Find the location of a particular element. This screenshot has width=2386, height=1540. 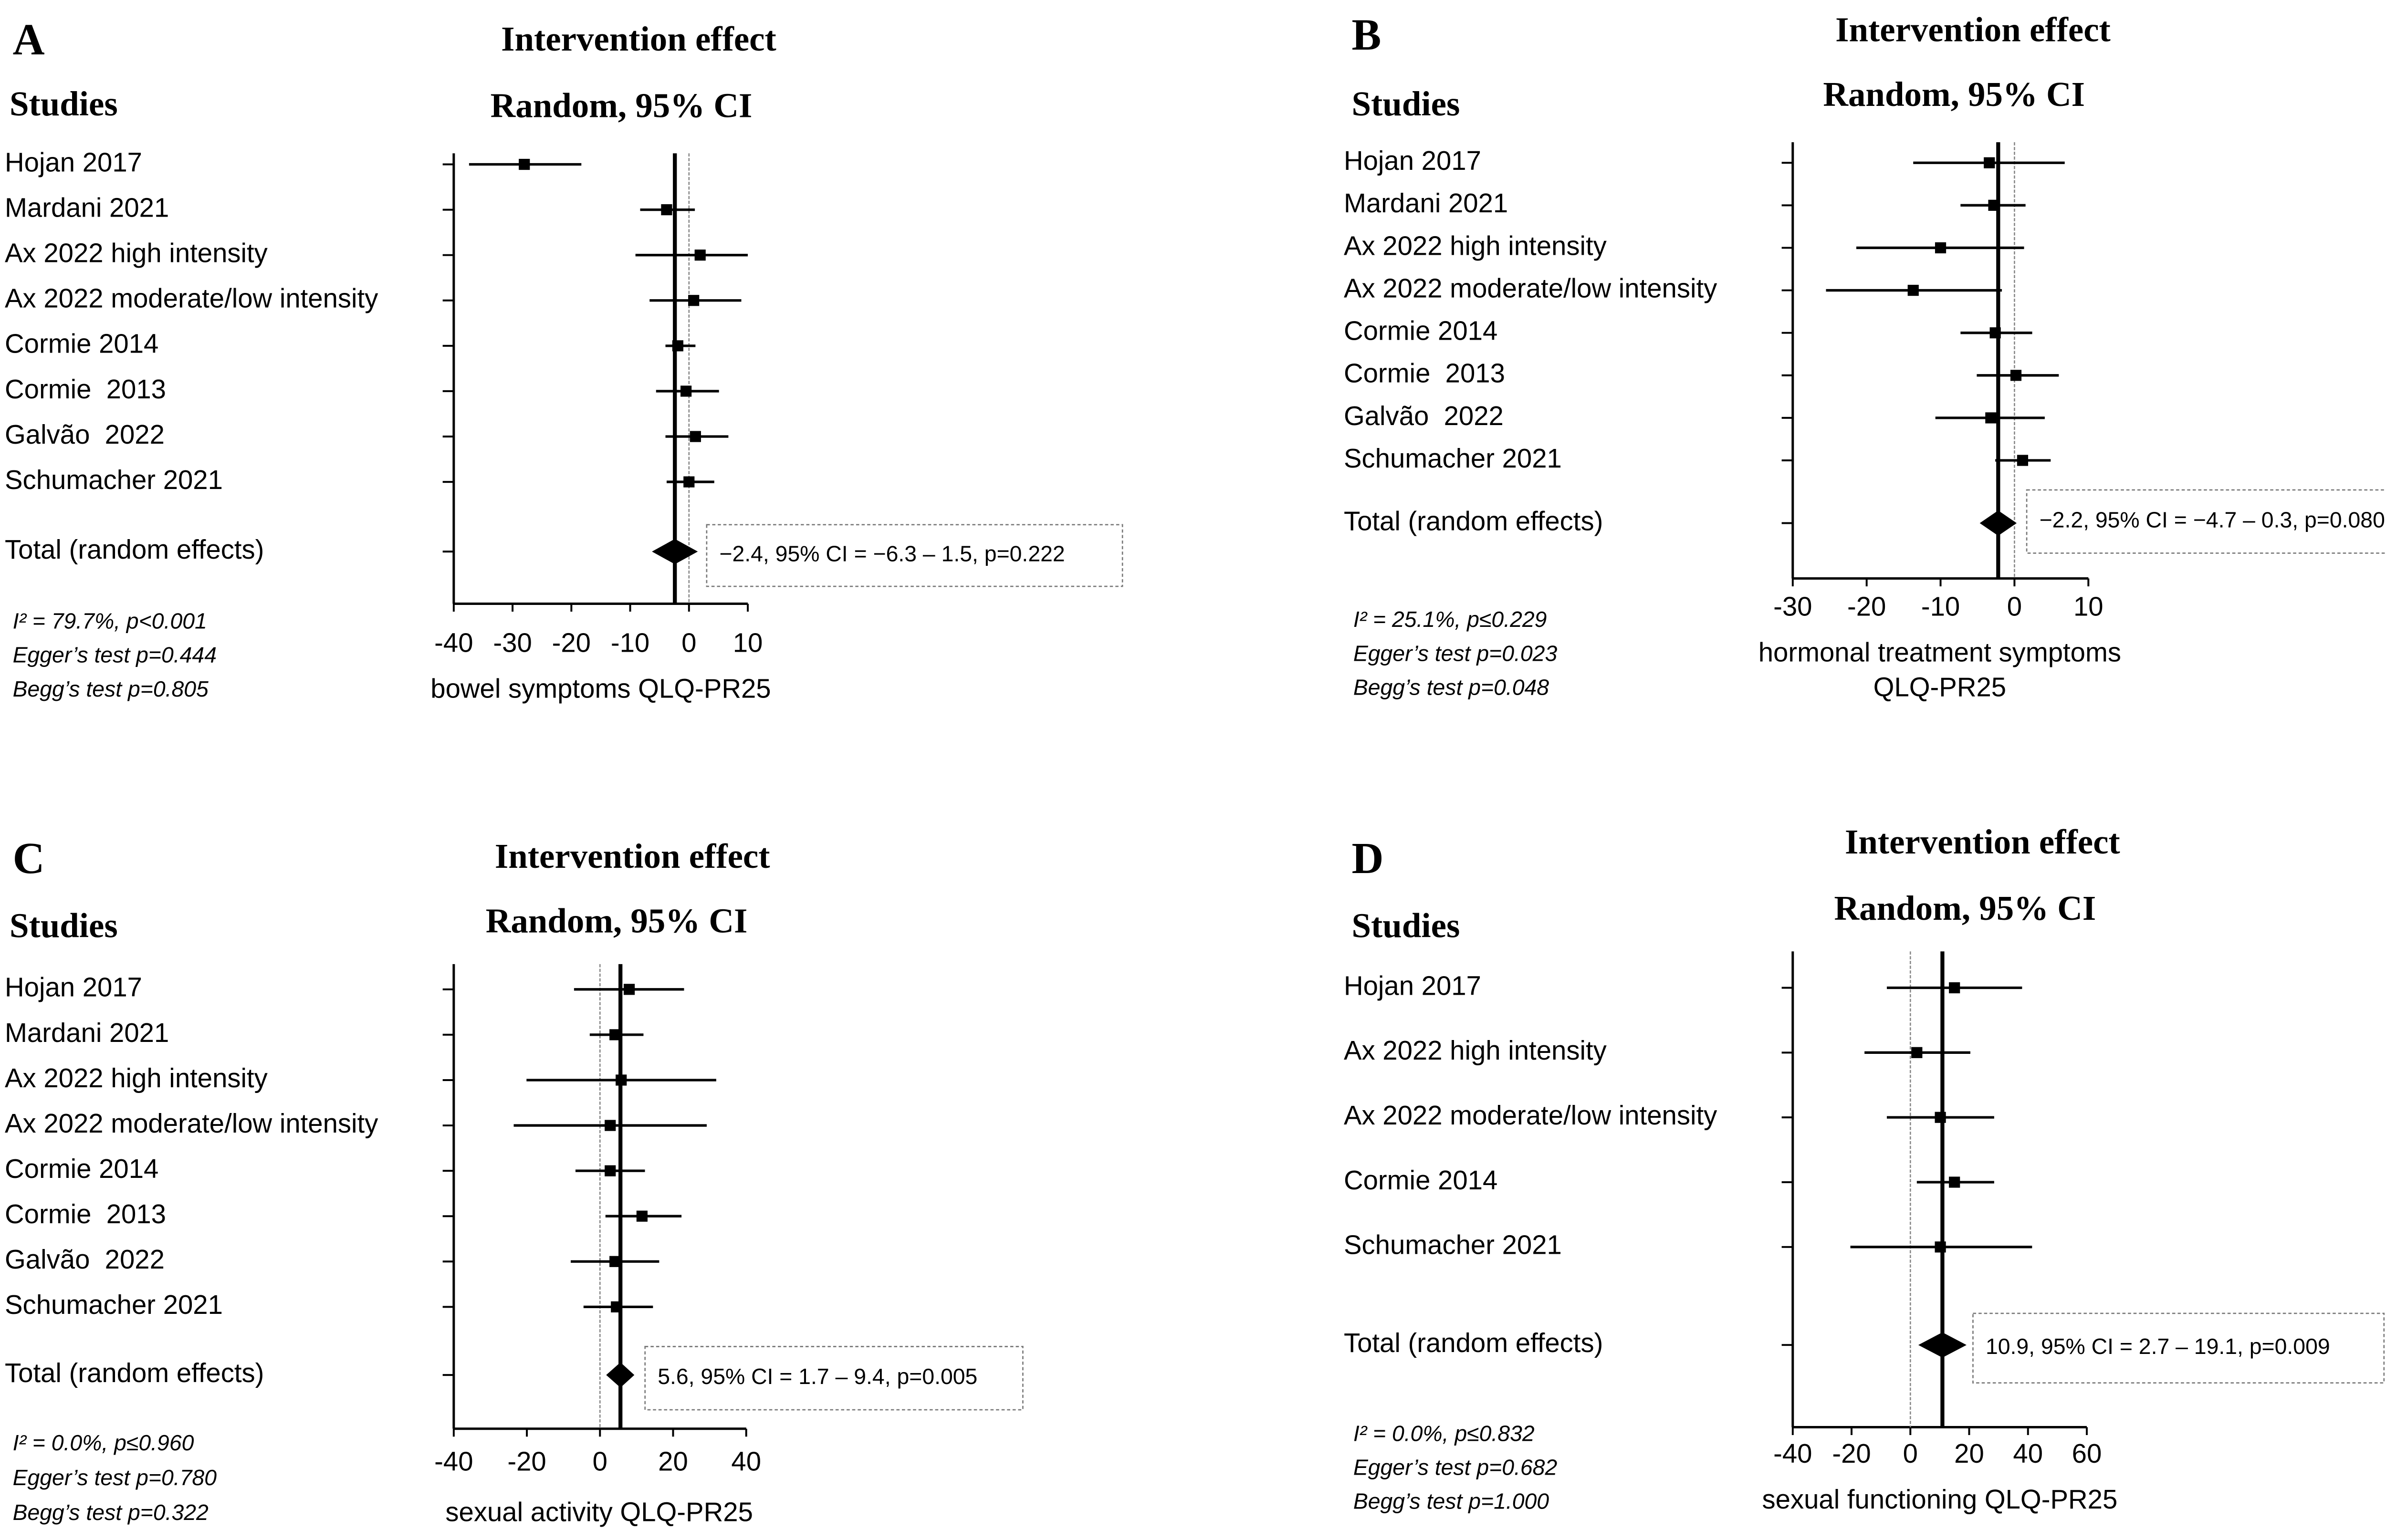

heterogeneity-stat: I² = 0.0%, p≤0.832 is located at coordinates (1444, 1434).